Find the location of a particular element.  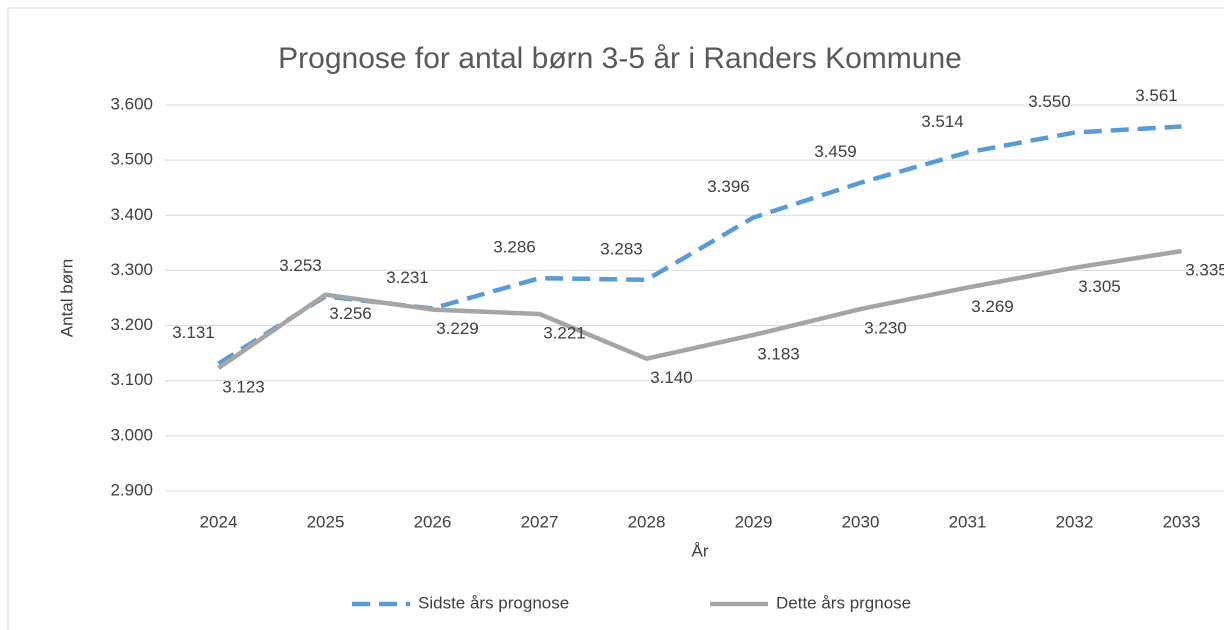

legend-label: Dette års prgnose is located at coordinates (843, 602).